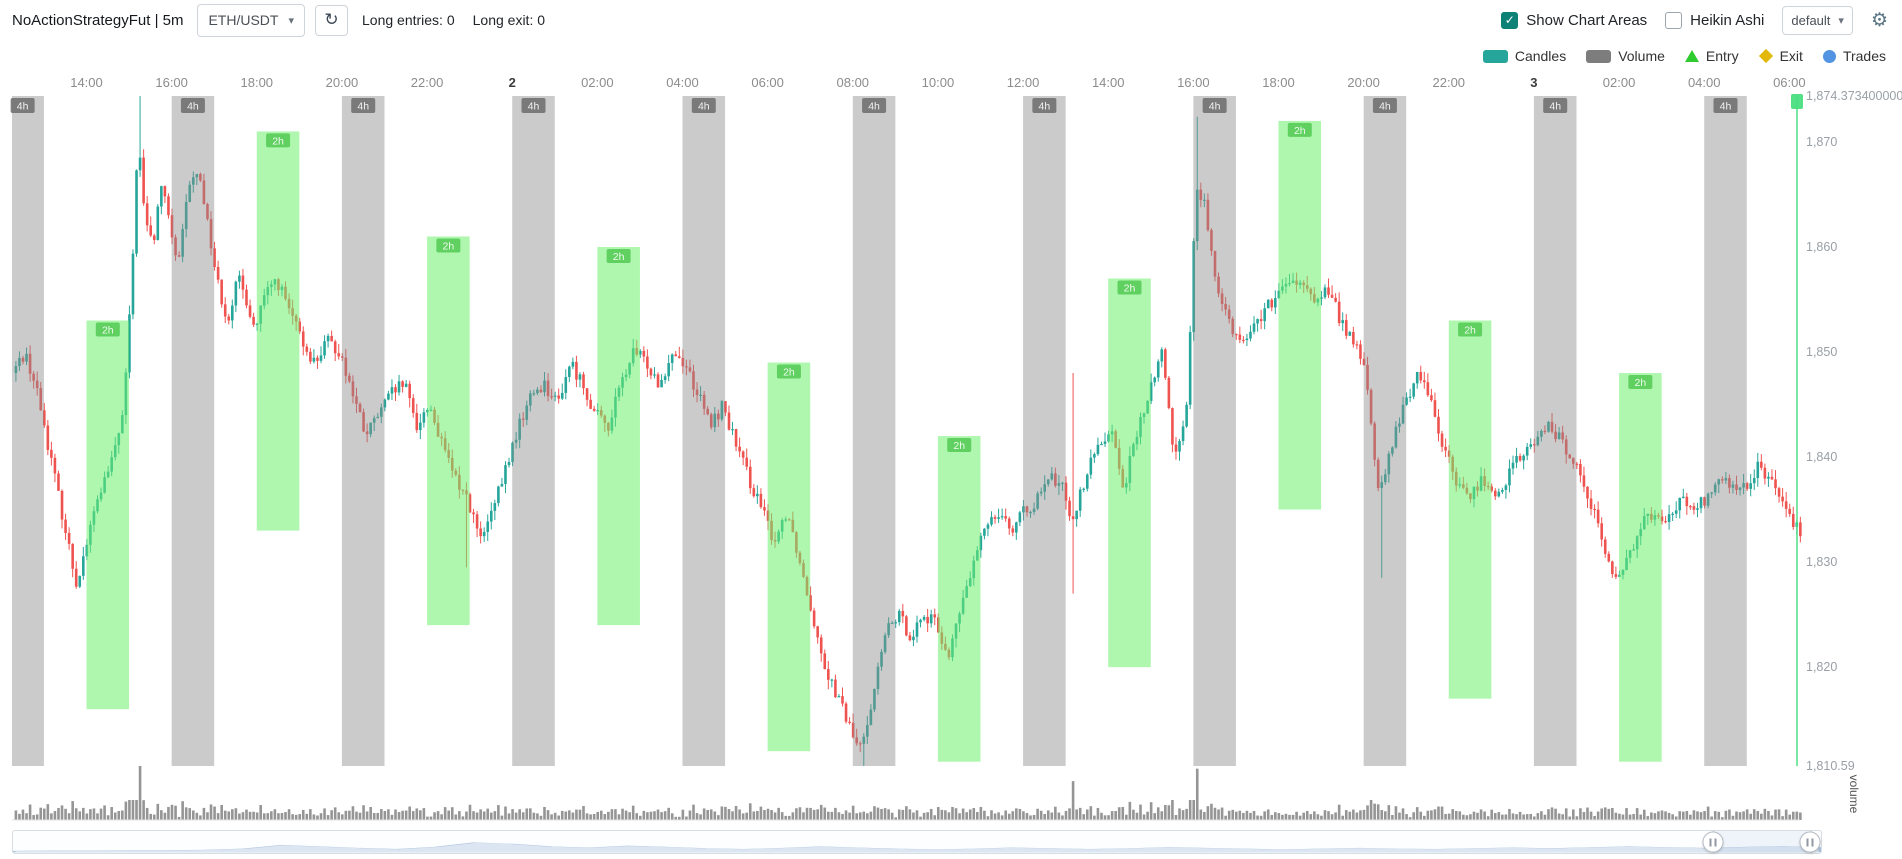 Image resolution: width=1902 pixels, height=859 pixels. What do you see at coordinates (1821, 562) in the screenshot?
I see `svg-text: 1,830` at bounding box center [1821, 562].